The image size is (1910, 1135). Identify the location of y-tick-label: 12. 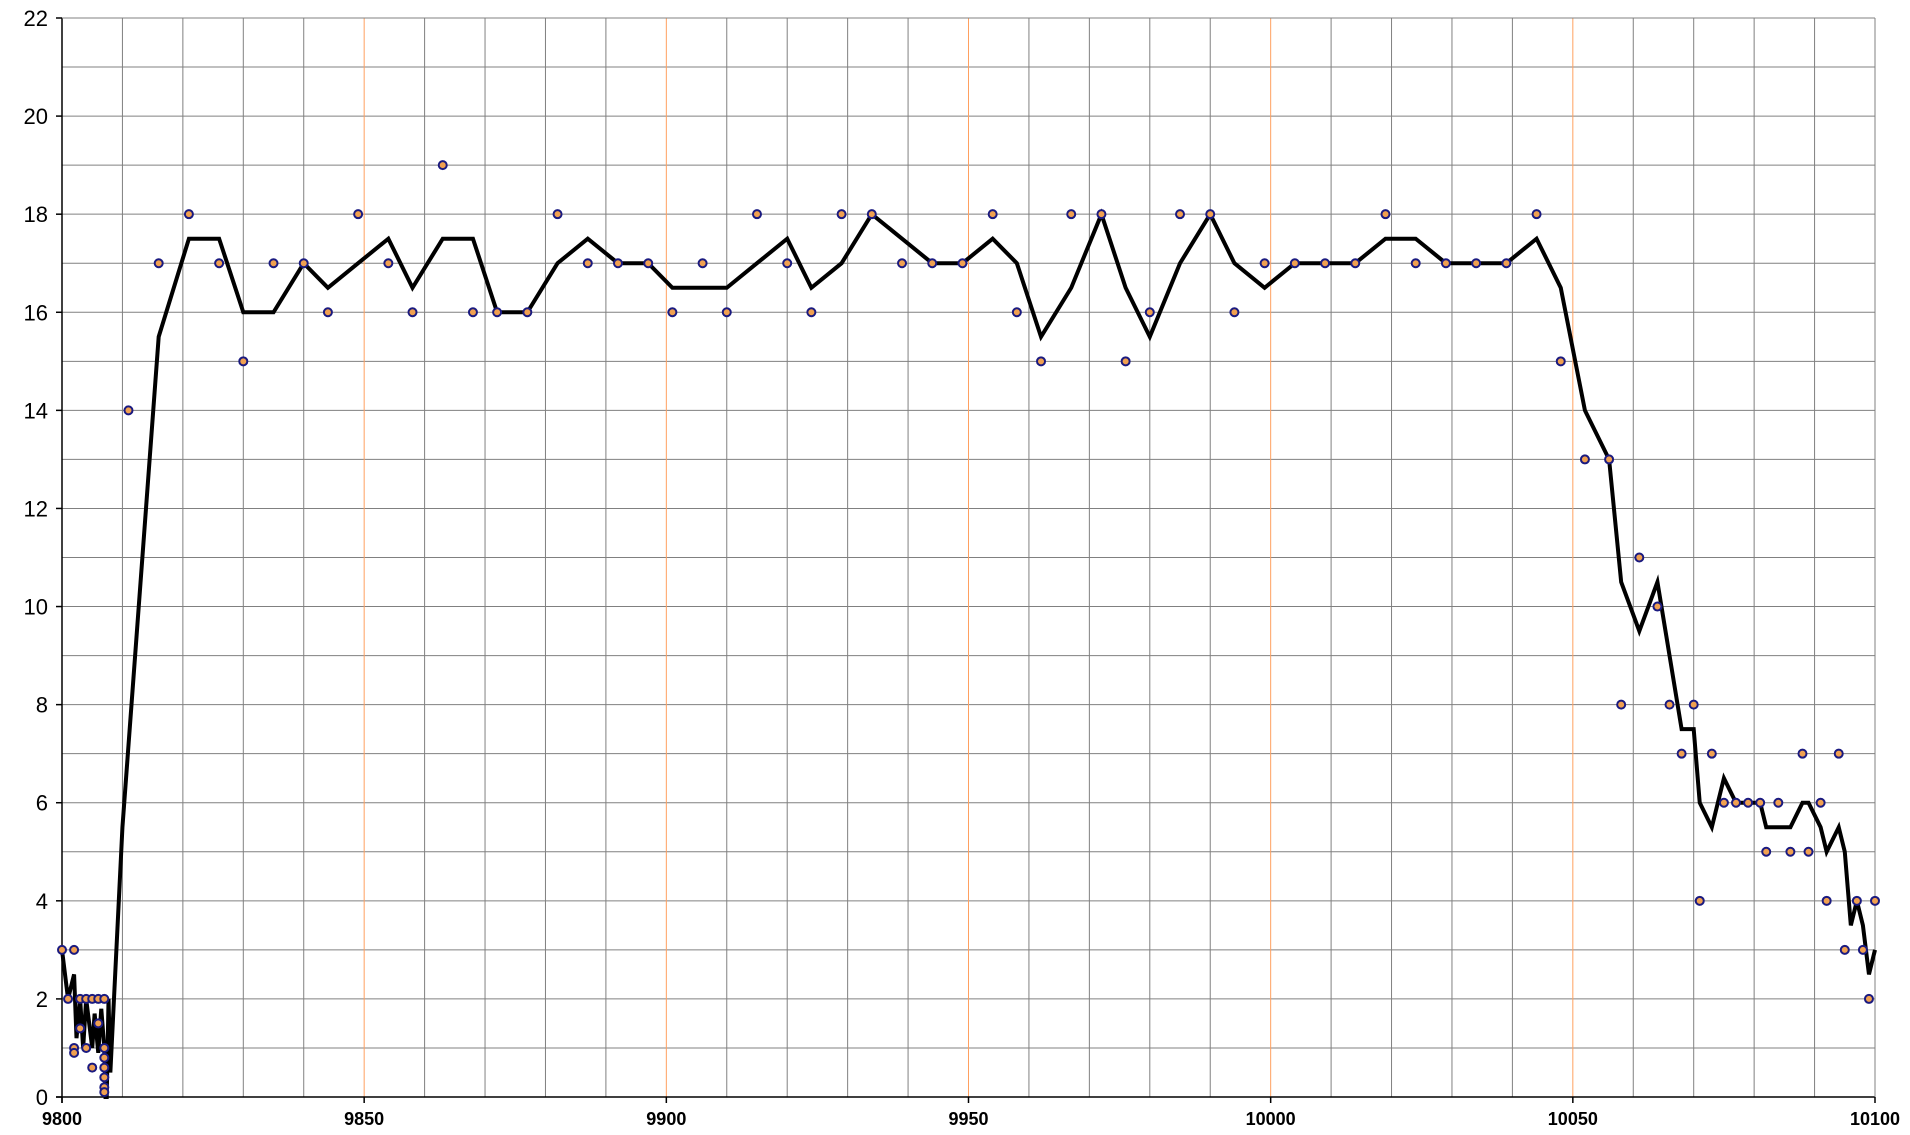
(36, 508).